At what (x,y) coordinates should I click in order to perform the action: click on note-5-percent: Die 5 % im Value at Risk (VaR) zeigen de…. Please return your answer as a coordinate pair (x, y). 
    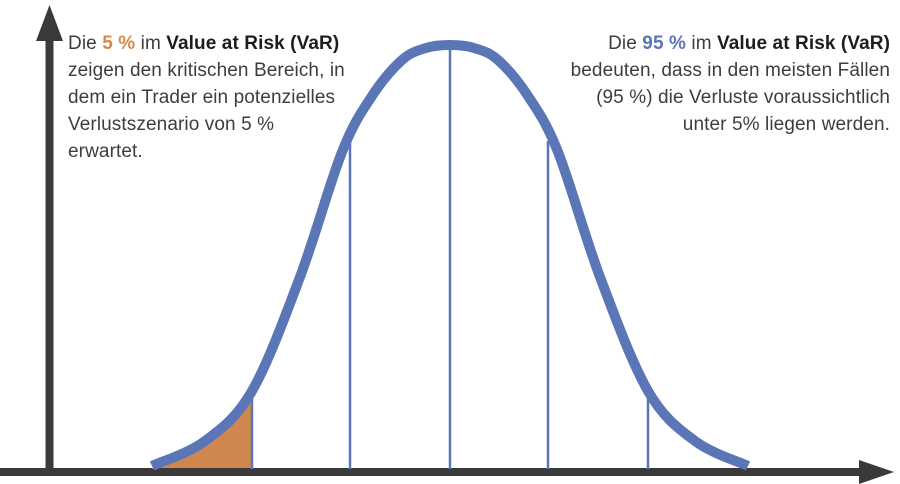
    Looking at the image, I should click on (219, 97).